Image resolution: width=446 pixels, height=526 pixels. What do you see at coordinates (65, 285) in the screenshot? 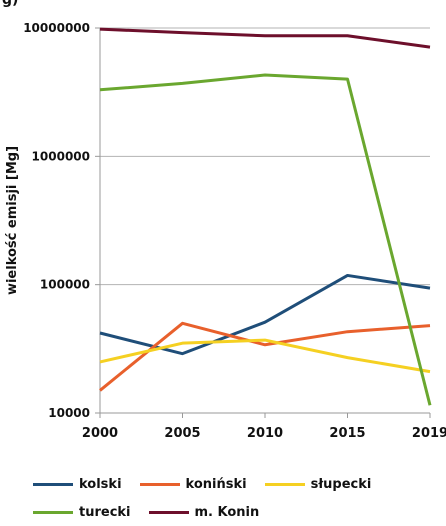
I see `y-tick-label-100000: 100000` at bounding box center [65, 285].